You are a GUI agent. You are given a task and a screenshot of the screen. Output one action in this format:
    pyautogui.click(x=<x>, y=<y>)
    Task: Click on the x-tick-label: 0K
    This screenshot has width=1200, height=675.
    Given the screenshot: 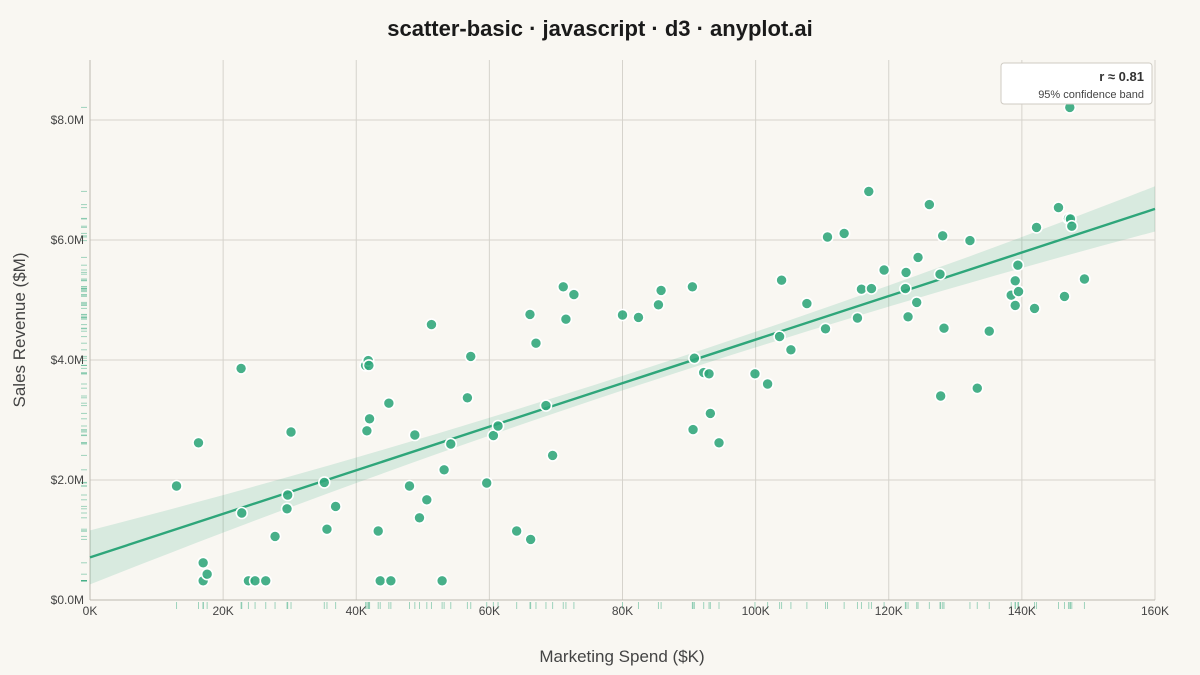 What is the action you would take?
    pyautogui.click(x=90, y=611)
    